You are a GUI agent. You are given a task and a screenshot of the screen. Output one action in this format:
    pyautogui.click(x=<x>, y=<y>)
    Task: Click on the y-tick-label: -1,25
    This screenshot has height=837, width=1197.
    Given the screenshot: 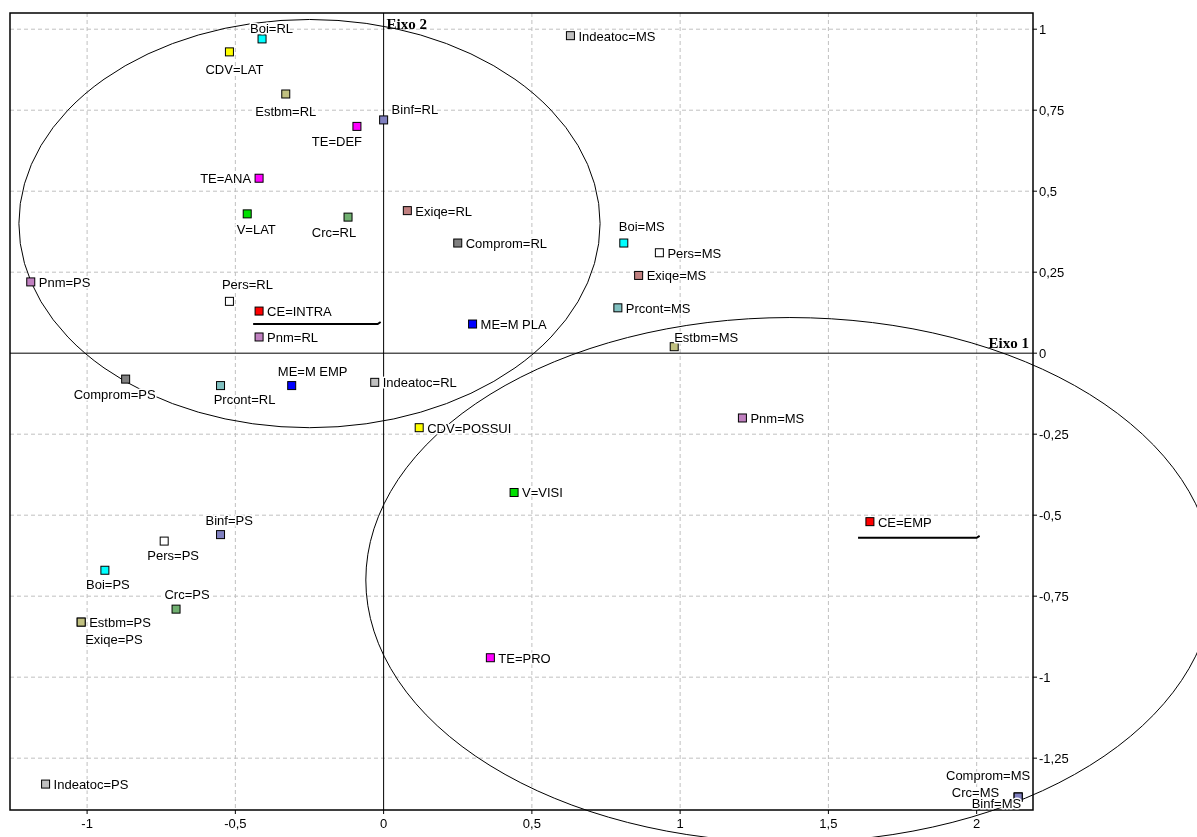 What is the action you would take?
    pyautogui.click(x=1054, y=759)
    